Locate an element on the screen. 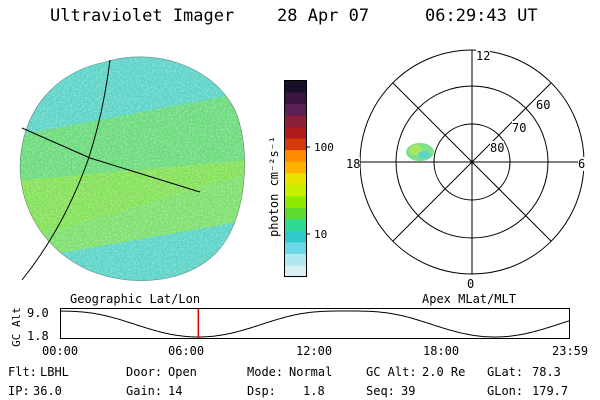 The width and height of the screenshot is (600, 400). info-glon-label: GLon: is located at coordinates (505, 391).